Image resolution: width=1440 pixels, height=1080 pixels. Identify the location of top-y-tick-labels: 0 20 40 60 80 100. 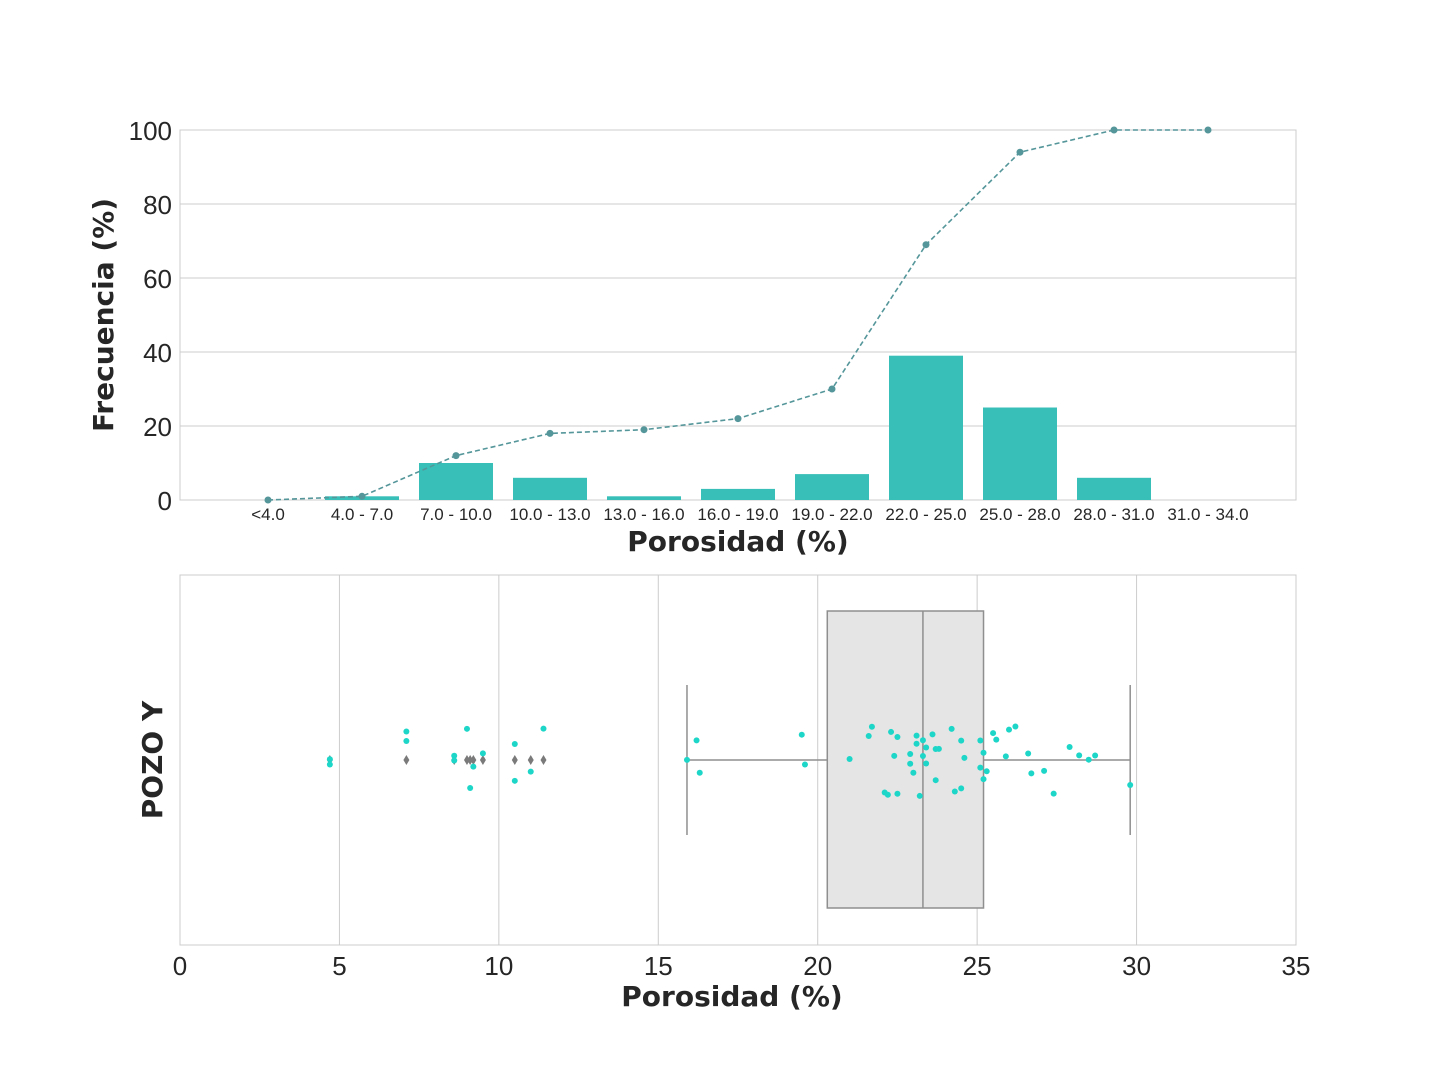
(150, 316).